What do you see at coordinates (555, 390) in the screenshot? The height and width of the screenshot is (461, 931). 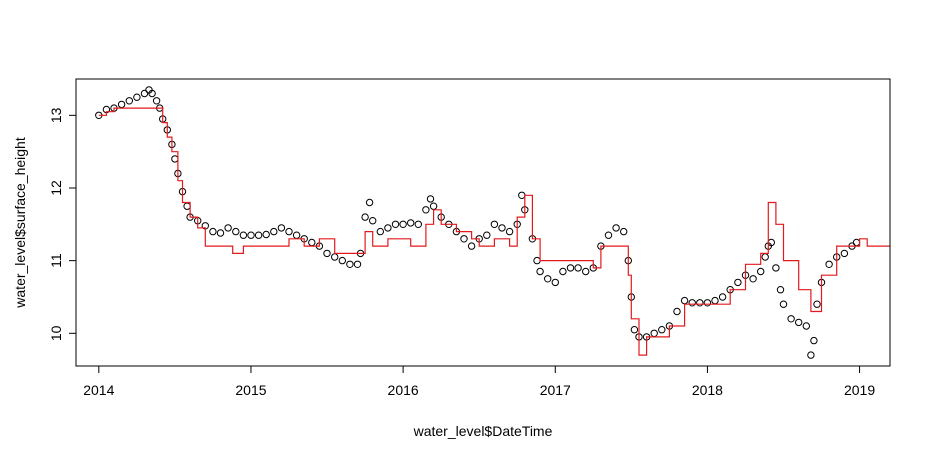 I see `x-tick-label: 2017` at bounding box center [555, 390].